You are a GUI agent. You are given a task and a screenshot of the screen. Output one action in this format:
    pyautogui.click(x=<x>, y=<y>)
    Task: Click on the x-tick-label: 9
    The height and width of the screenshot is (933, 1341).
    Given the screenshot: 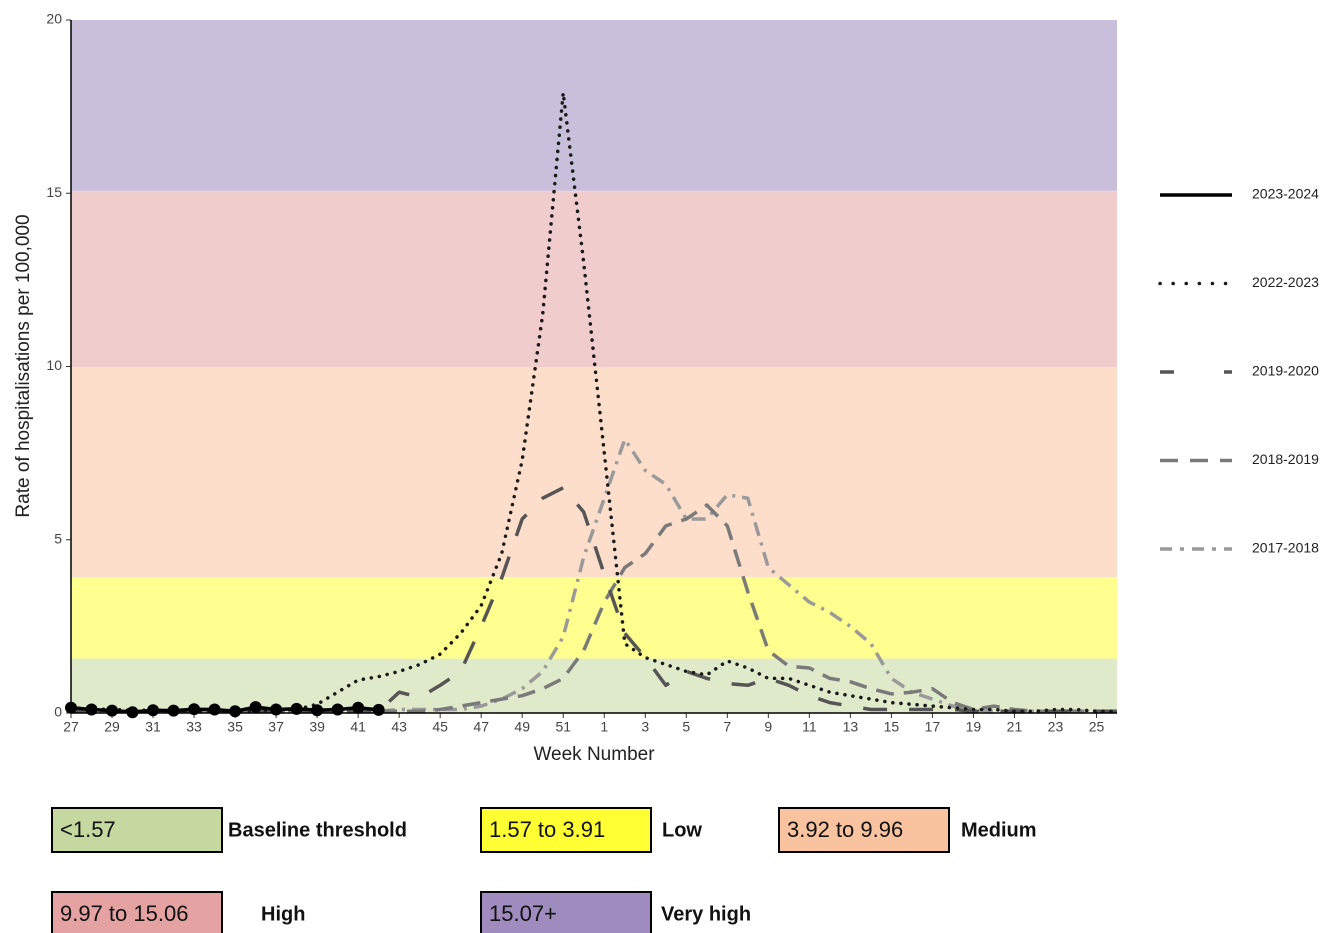 What is the action you would take?
    pyautogui.click(x=768, y=727)
    